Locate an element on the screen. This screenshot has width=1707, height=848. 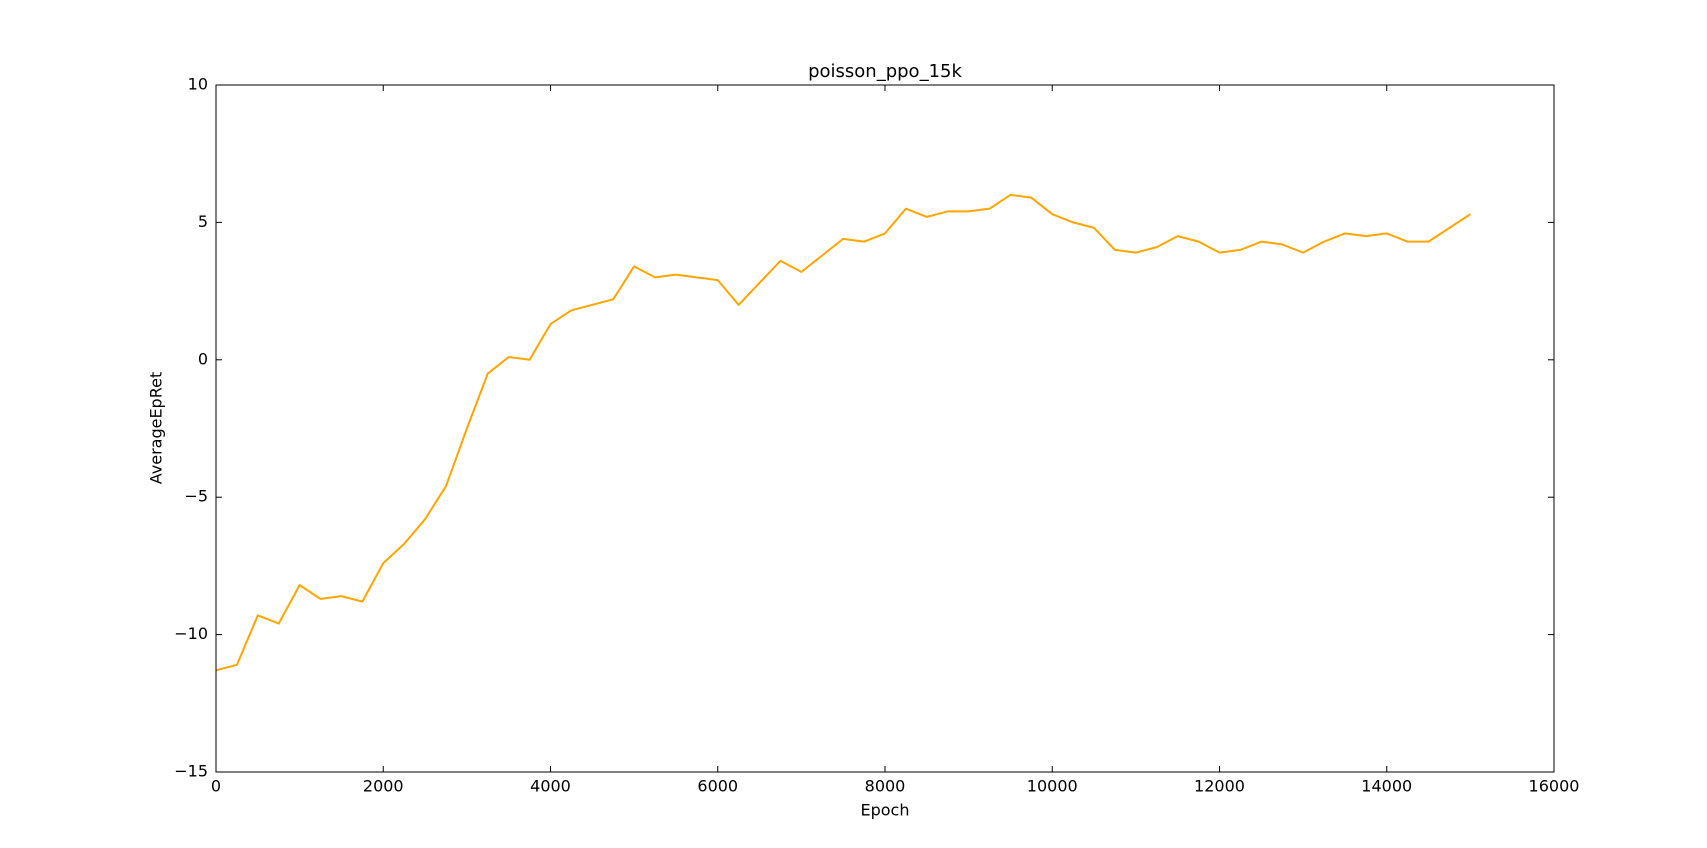
x-tick-label: 12000 is located at coordinates (1219, 786).